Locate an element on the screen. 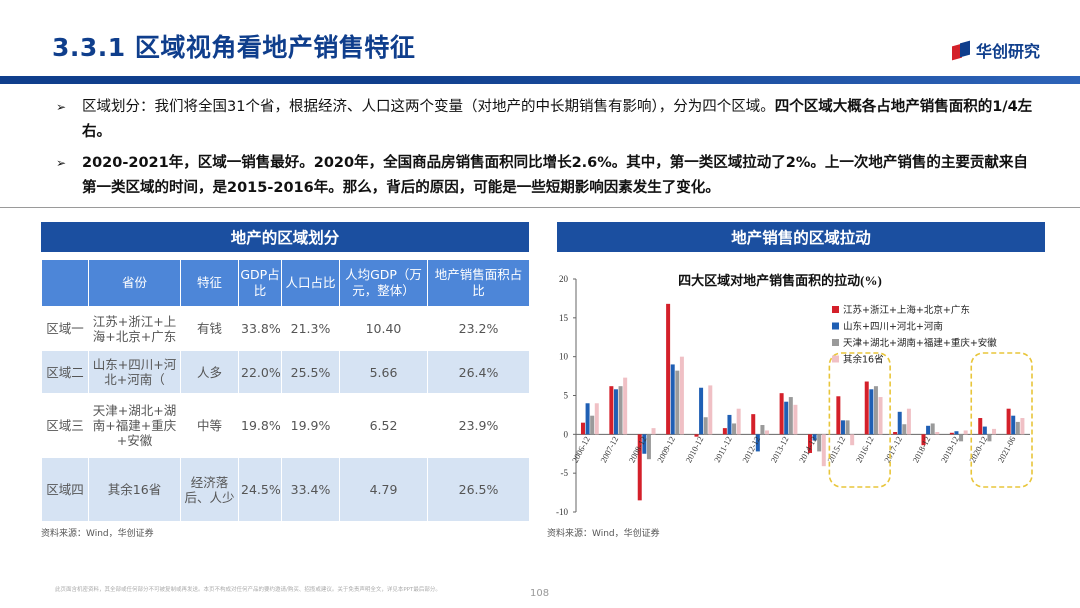 The image size is (1080, 608). brand: 华创研究 is located at coordinates (995, 50).